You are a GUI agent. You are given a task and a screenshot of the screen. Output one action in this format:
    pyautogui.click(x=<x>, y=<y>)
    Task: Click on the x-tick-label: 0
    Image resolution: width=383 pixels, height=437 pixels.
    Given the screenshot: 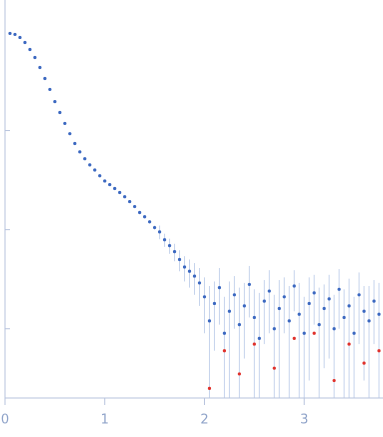 What is the action you would take?
    pyautogui.click(x=5, y=420)
    